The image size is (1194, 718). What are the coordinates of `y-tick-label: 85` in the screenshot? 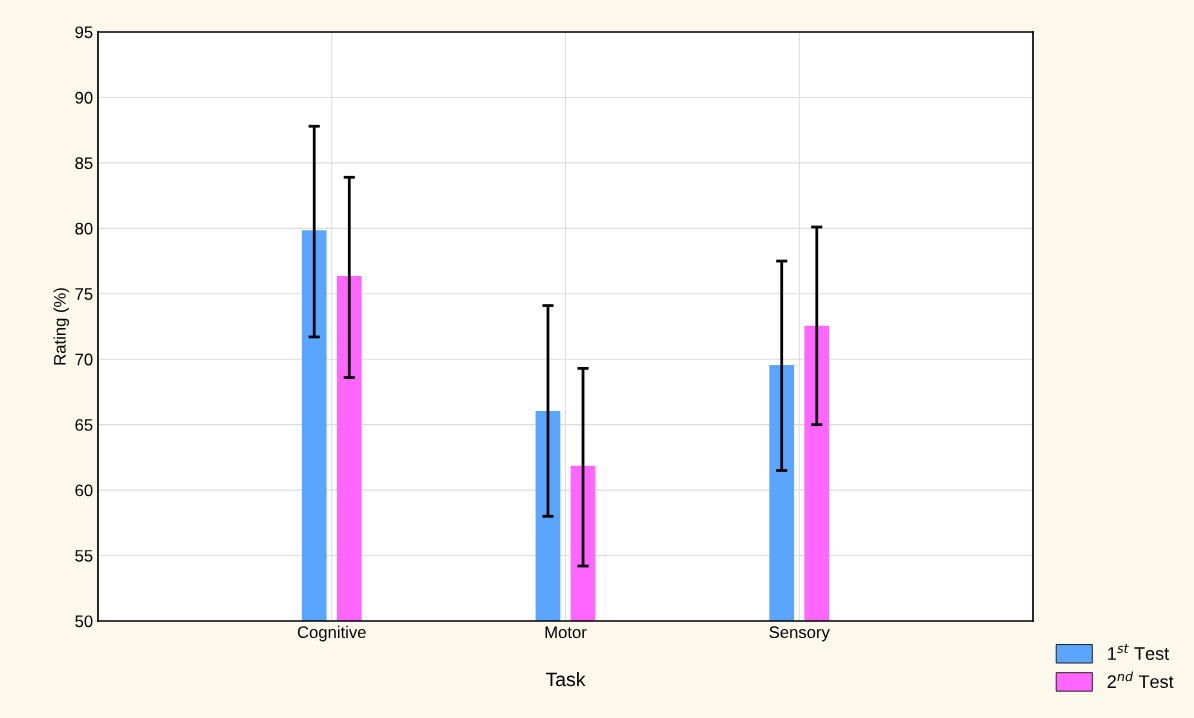 It's located at (84, 163).